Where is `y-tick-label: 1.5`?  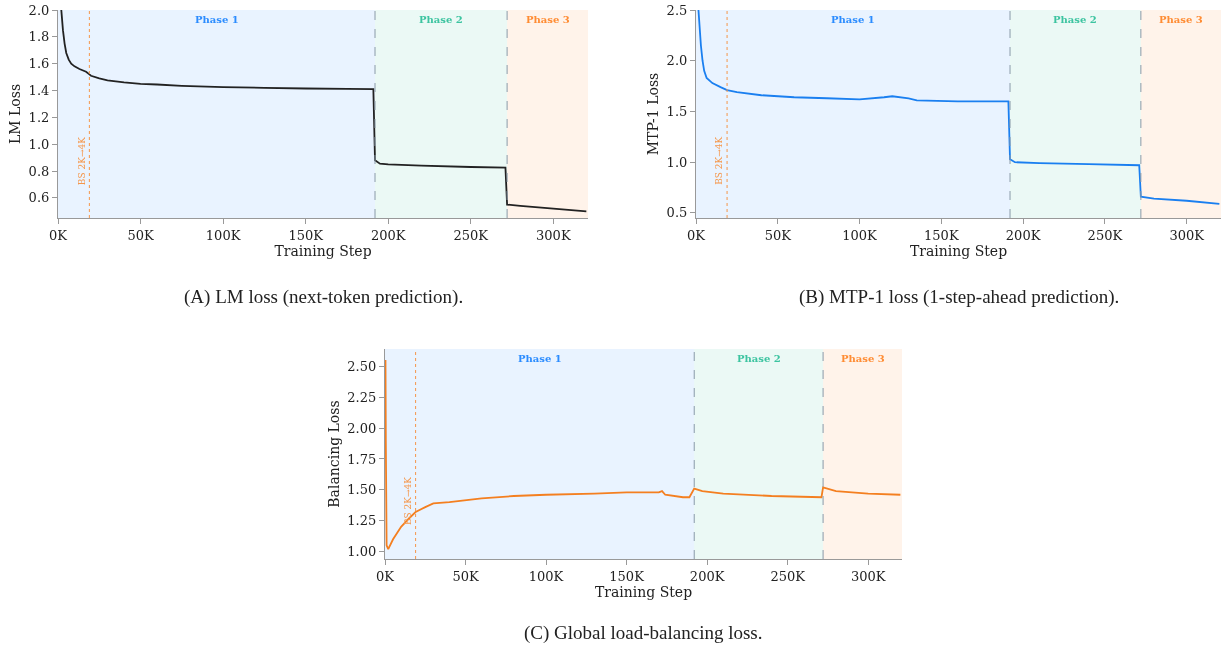 y-tick-label: 1.5 is located at coordinates (677, 112).